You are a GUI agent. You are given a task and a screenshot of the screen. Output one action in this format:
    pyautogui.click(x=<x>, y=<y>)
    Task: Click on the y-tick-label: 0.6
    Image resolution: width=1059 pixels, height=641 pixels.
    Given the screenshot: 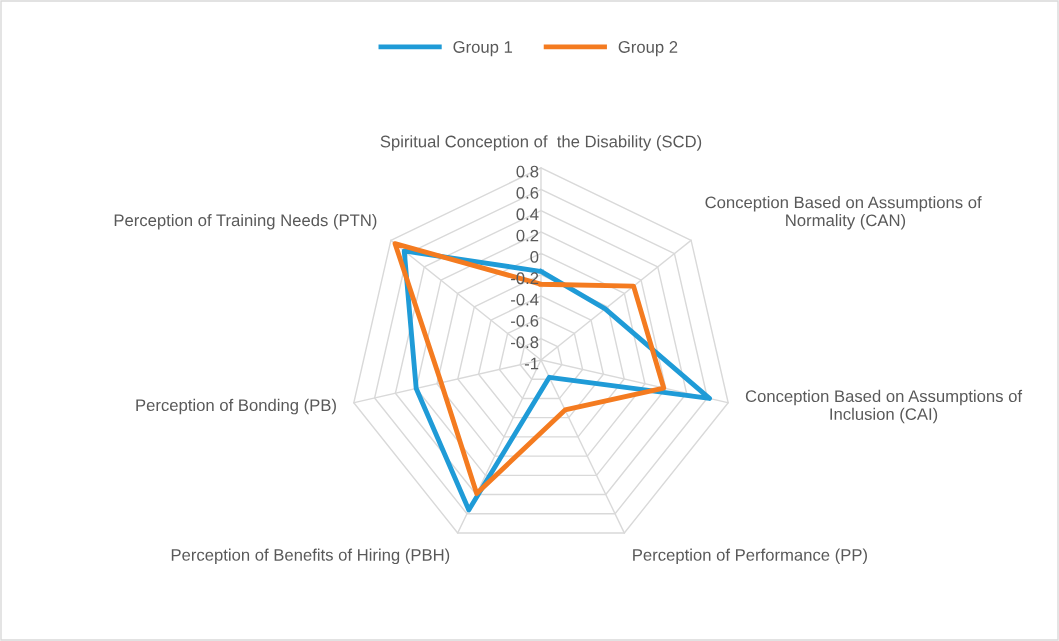 What is the action you would take?
    pyautogui.click(x=527, y=193)
    